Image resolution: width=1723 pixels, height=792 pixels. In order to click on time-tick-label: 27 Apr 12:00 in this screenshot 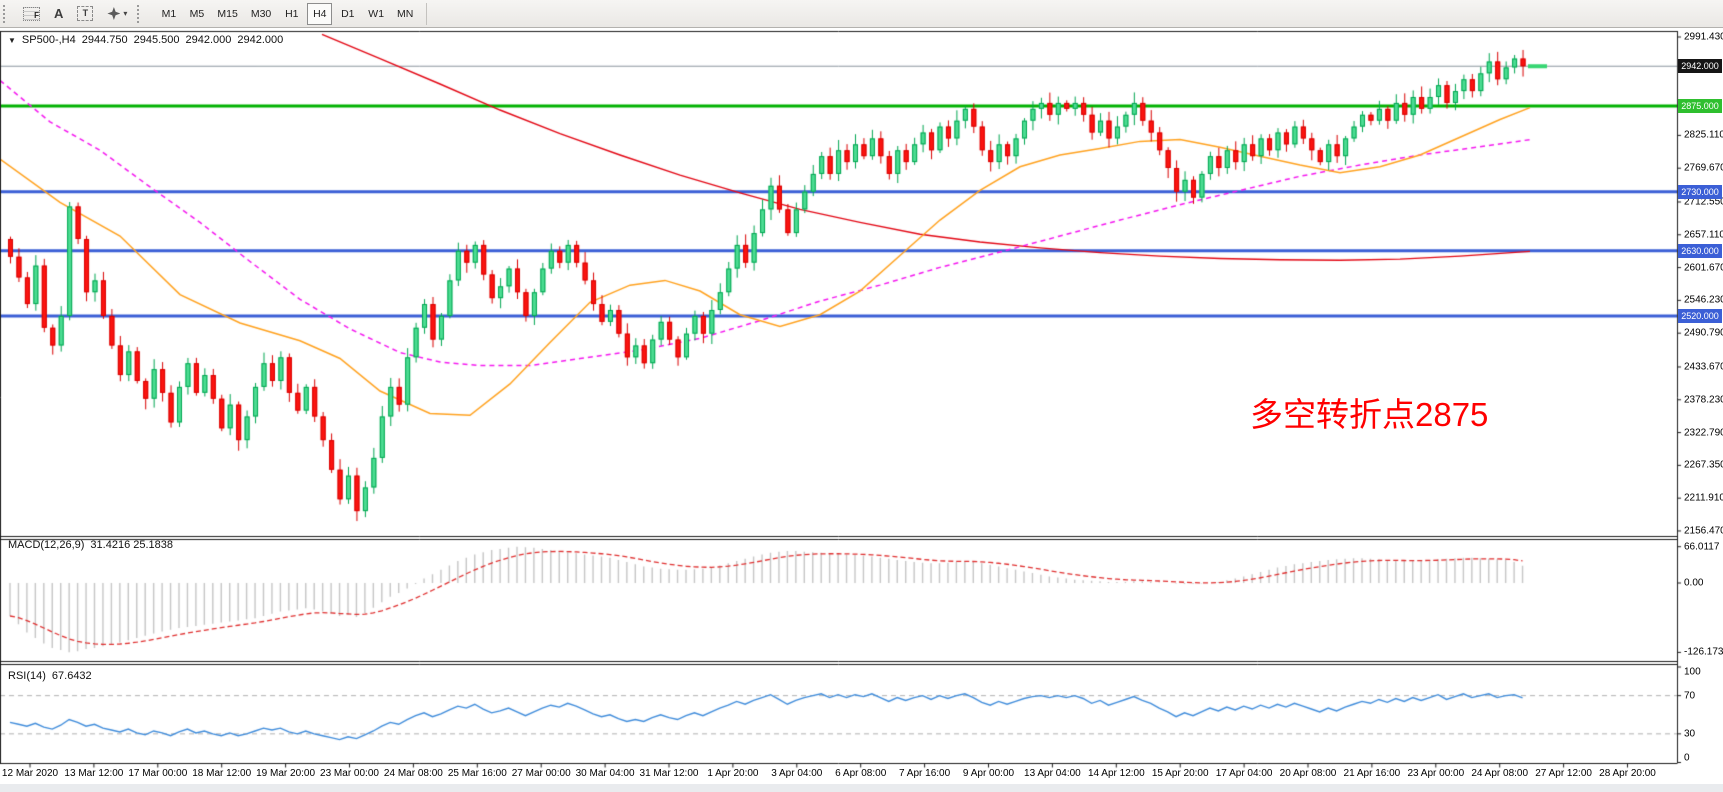, I will do `click(1563, 773)`.